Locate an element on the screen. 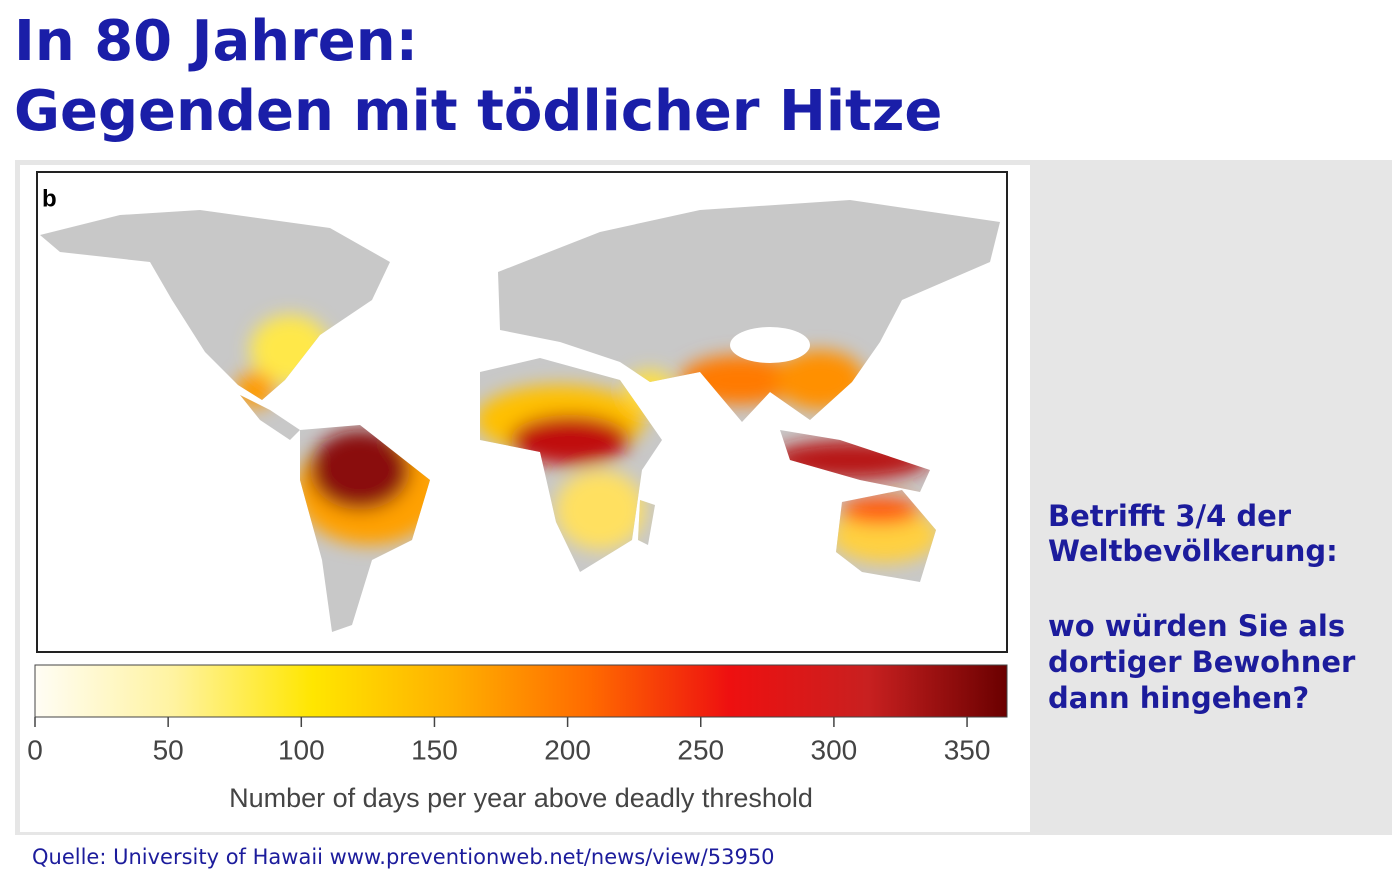 The image size is (1400, 886). side-text: wo würden Sie als is located at coordinates (1196, 626).